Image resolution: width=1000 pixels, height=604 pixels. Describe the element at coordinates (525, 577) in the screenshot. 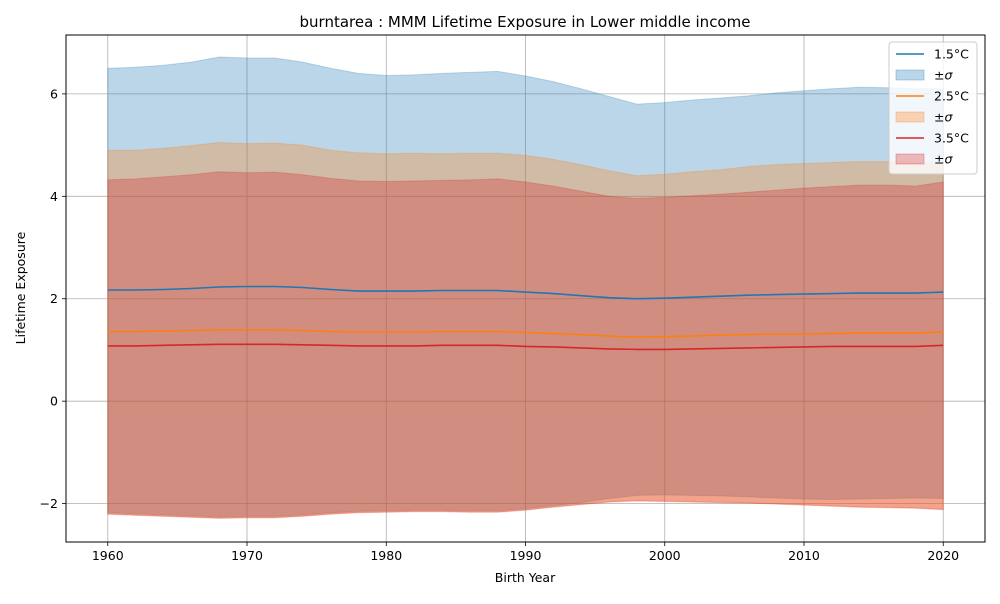

I see `x-axis-label: Birth Year` at that location.